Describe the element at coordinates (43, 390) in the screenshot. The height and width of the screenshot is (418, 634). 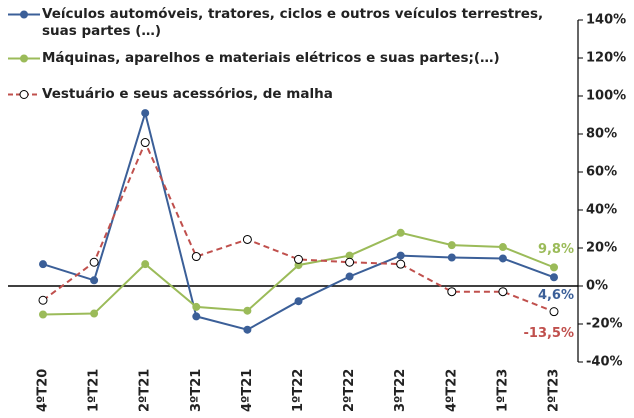
I see `x-tick-label: 4ºT20` at that location.